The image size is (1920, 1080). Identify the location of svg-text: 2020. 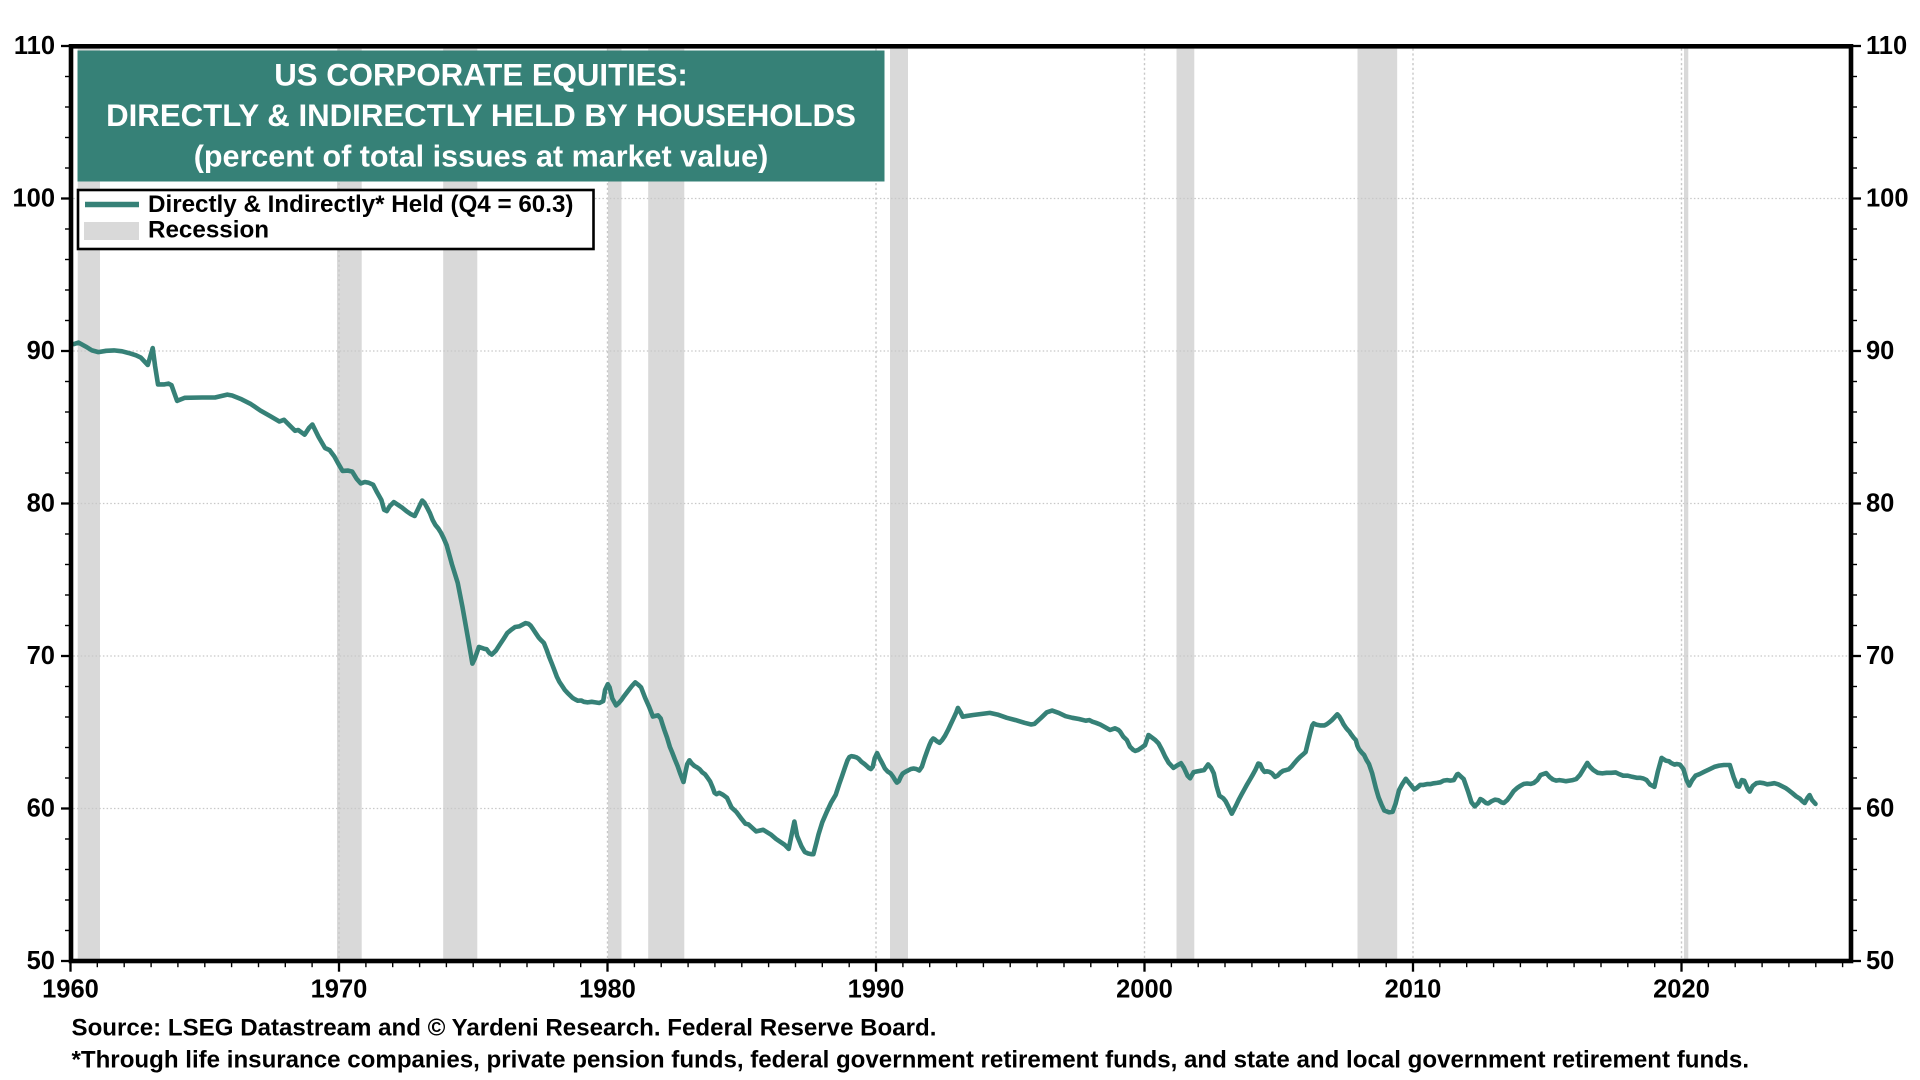
(1681, 989).